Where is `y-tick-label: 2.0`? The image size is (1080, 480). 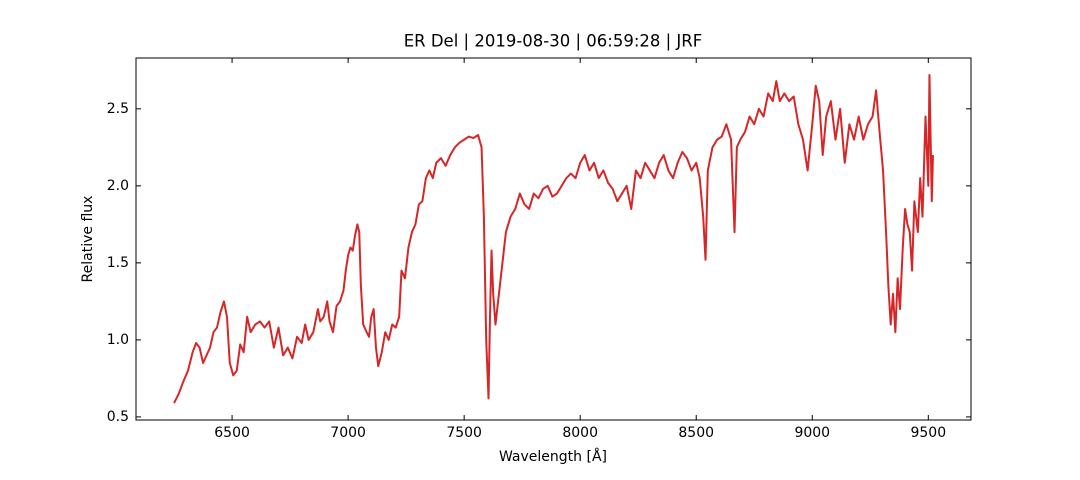
y-tick-label: 2.0 is located at coordinates (118, 186).